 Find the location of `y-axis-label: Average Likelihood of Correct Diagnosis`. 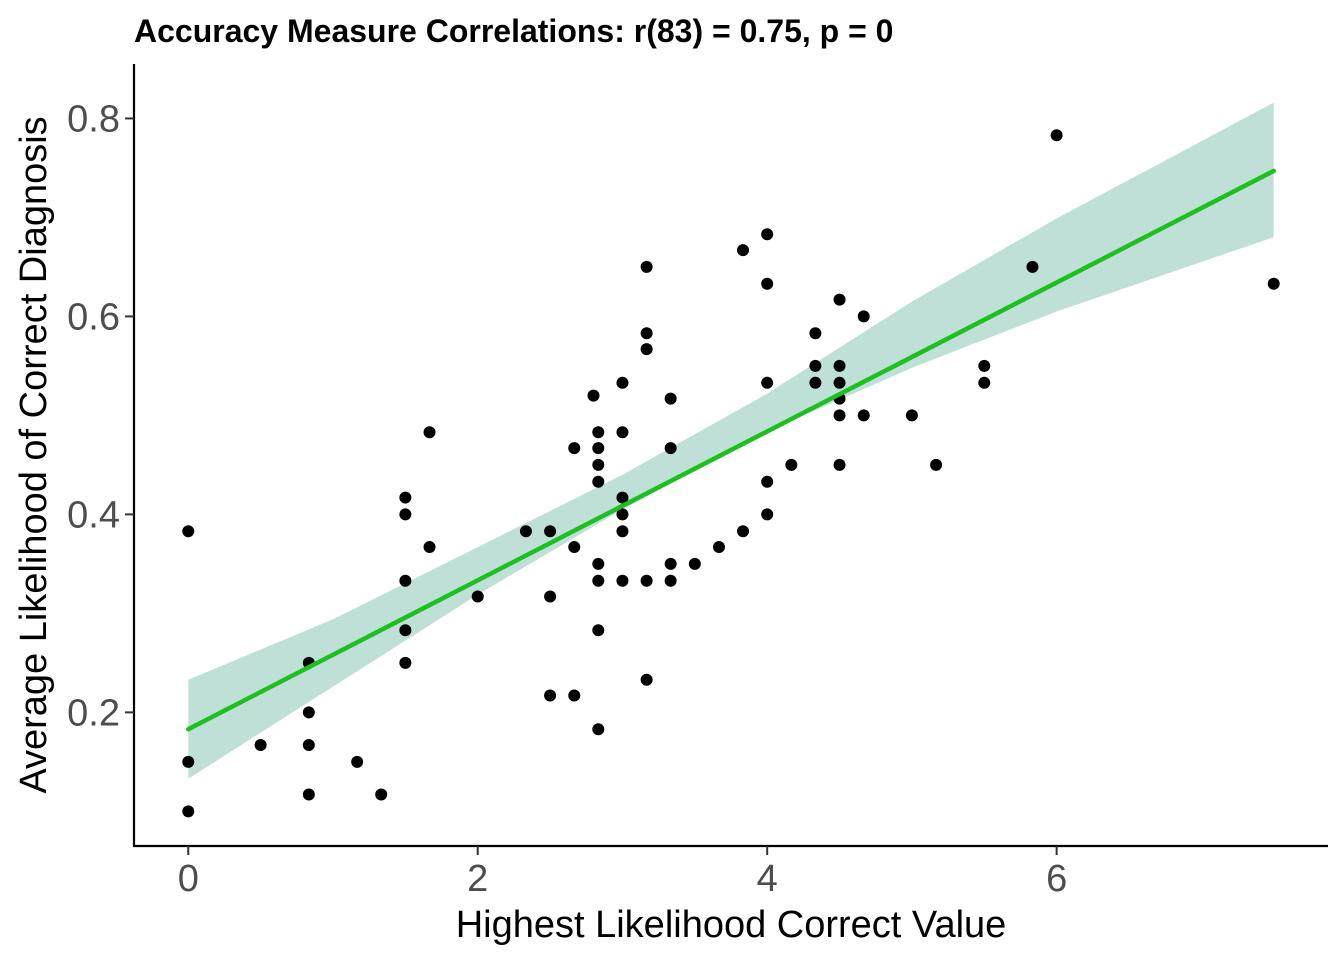

y-axis-label: Average Likelihood of Correct Diagnosis is located at coordinates (34, 454).